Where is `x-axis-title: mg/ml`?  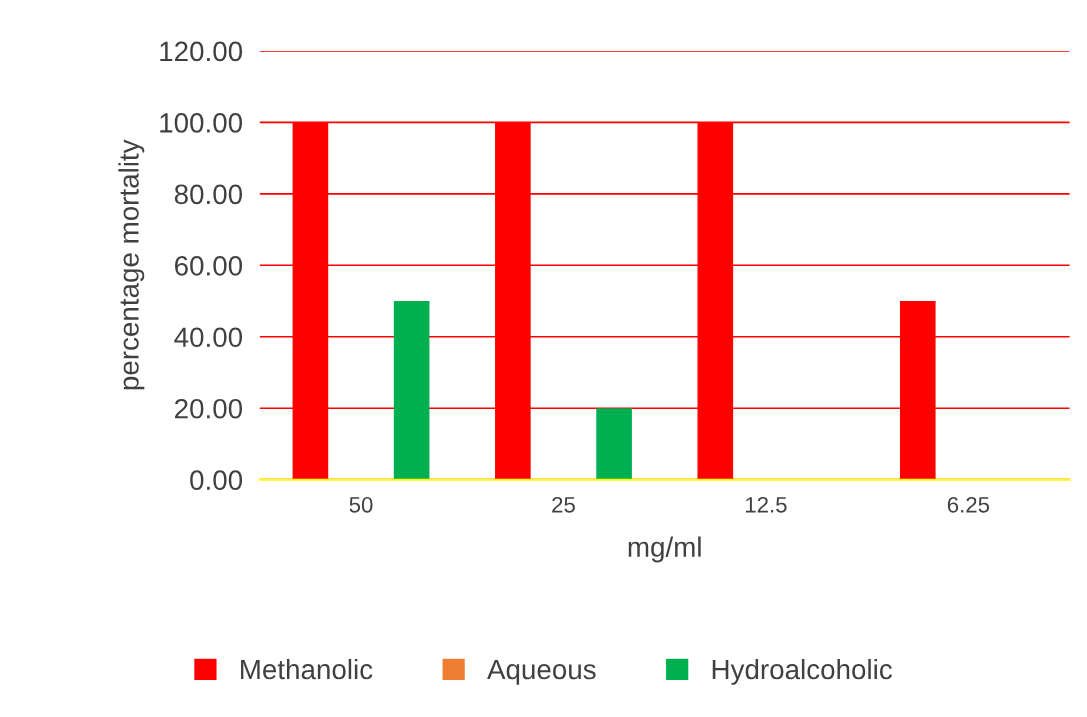 x-axis-title: mg/ml is located at coordinates (664, 549).